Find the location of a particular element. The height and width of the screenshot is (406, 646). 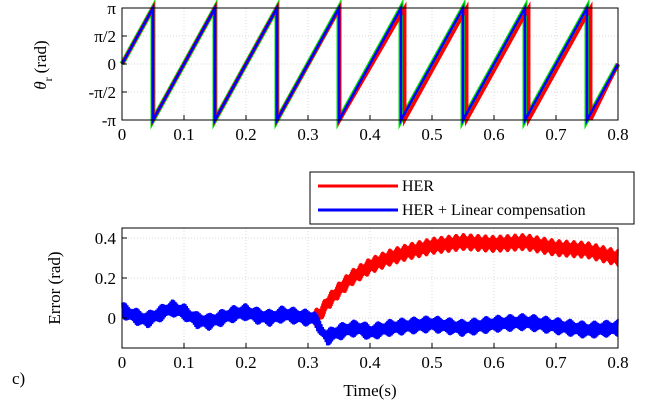

bottom-plot-x-ticks: 0 0.1 0.2 0.3 0.4 0.5 0.6 0.7 0.8 is located at coordinates (373, 357).